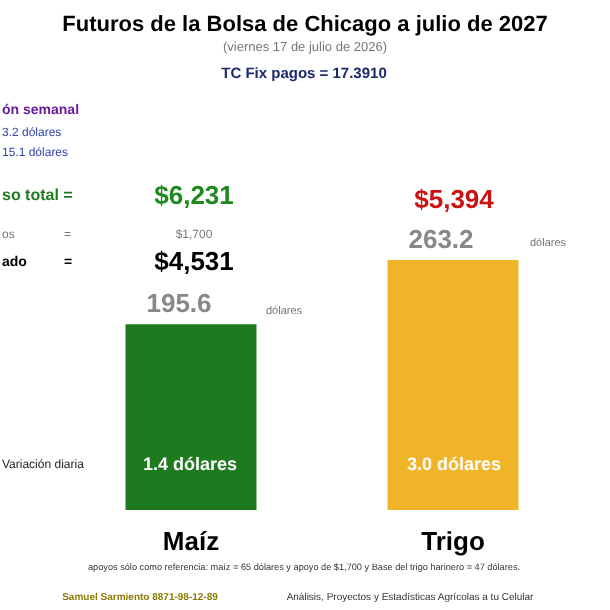 The height and width of the screenshot is (610, 610). What do you see at coordinates (38, 195) in the screenshot?
I see `text: so total =` at bounding box center [38, 195].